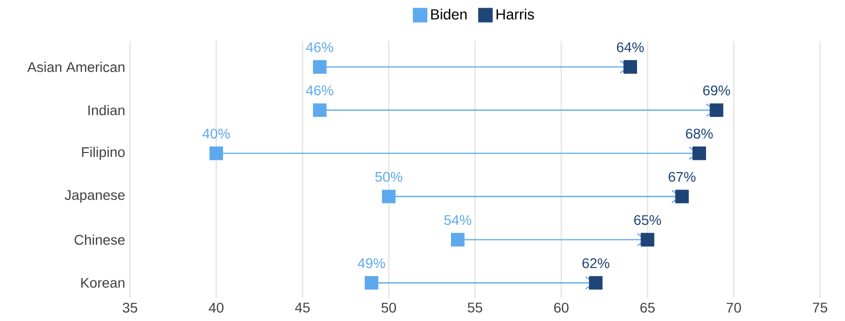 The height and width of the screenshot is (321, 845). I want to click on x-tick-label: 60, so click(561, 307).